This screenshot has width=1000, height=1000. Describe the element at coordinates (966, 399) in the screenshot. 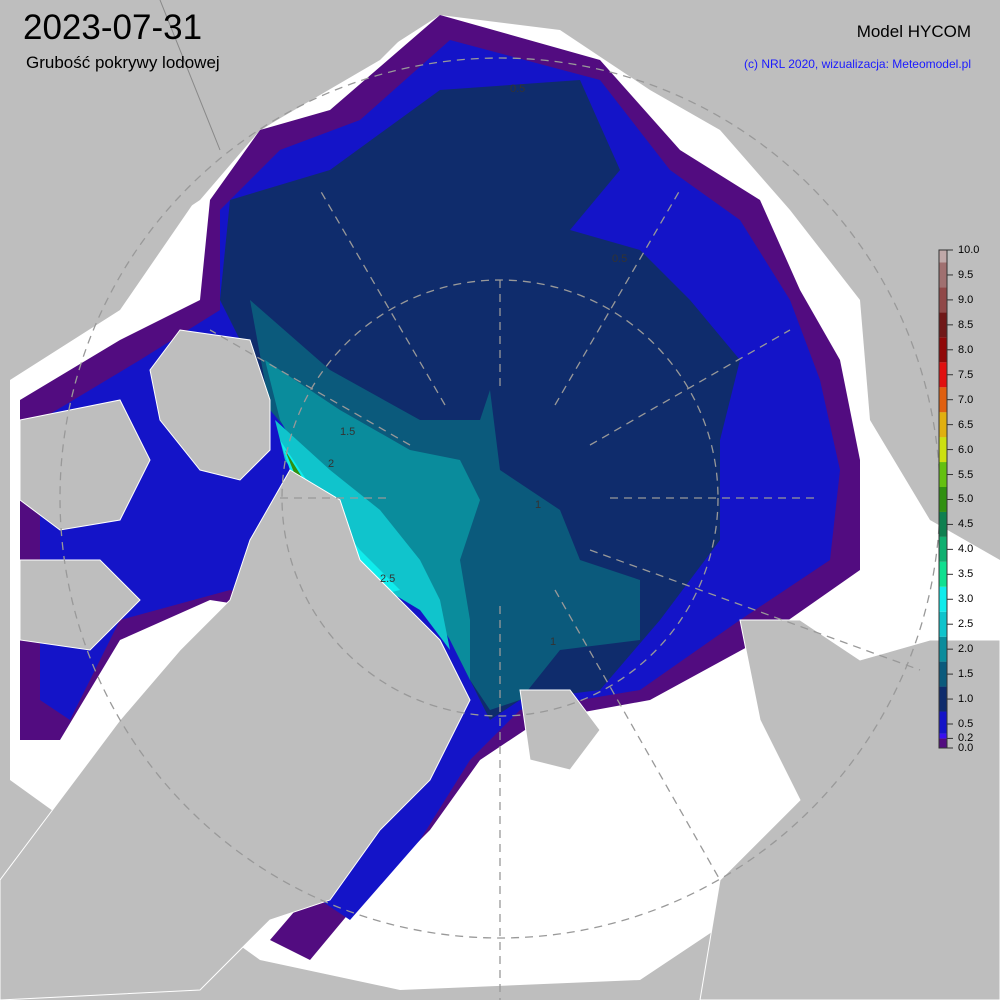

I see `colorbar-tick-label: 7.0` at that location.